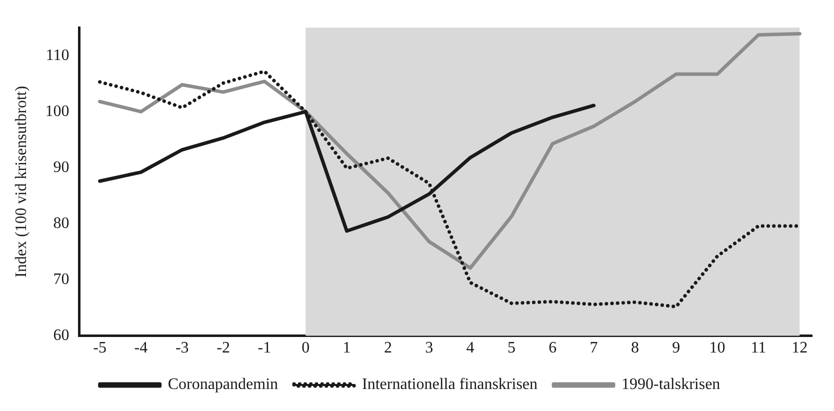 This screenshot has height=411, width=834. Describe the element at coordinates (141, 348) in the screenshot. I see `x-tick-label: -4` at that location.